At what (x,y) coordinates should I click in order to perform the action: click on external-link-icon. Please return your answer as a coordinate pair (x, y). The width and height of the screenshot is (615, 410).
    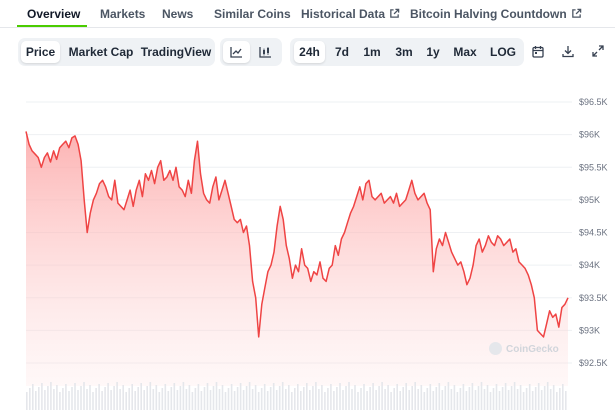
    Looking at the image, I should click on (395, 13).